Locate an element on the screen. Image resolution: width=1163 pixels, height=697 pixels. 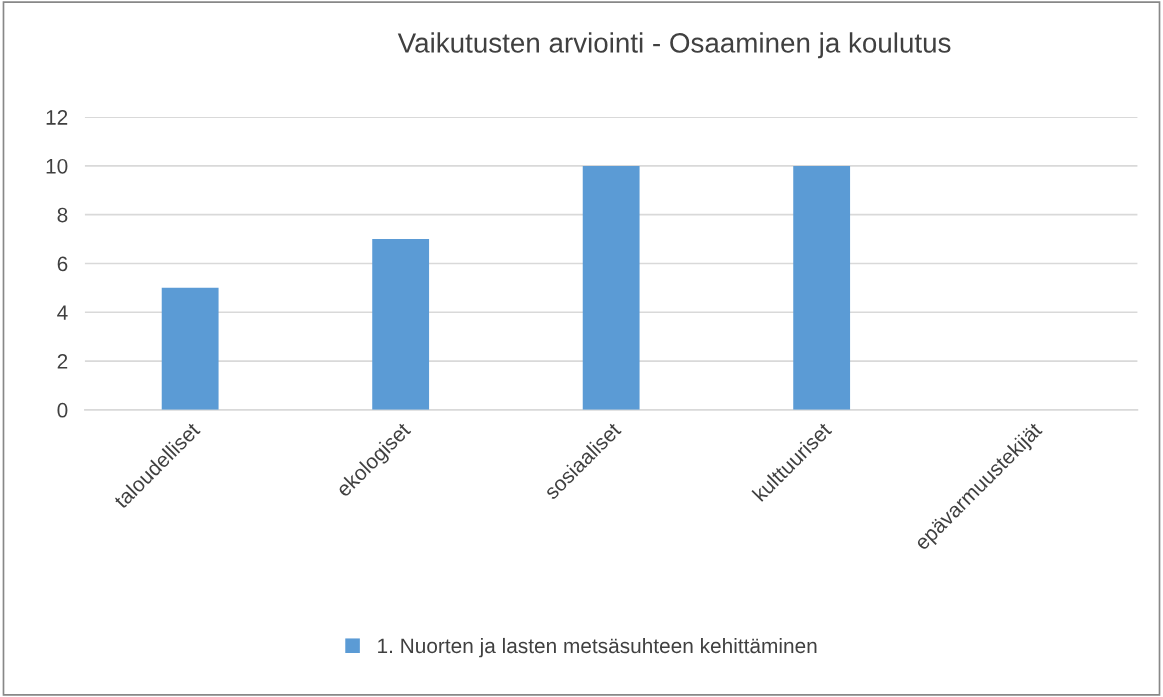
y-tick-label: 0 is located at coordinates (62, 410).